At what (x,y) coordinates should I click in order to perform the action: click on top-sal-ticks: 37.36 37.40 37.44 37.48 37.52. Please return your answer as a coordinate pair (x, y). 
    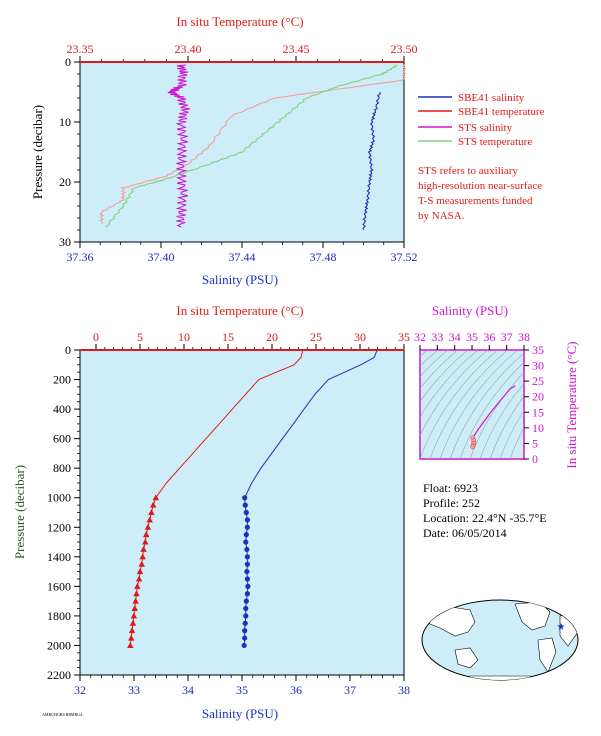
    Looking at the image, I should click on (242, 253).